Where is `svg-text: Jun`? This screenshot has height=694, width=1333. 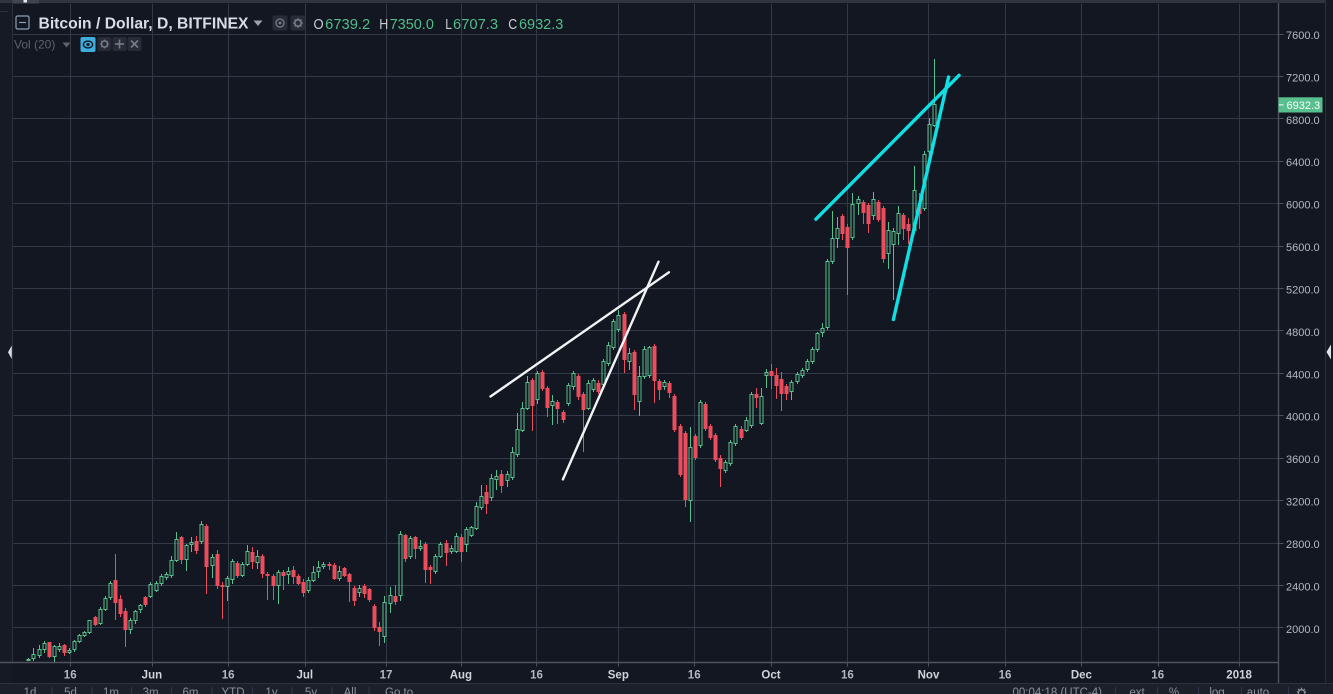 svg-text: Jun is located at coordinates (152, 676).